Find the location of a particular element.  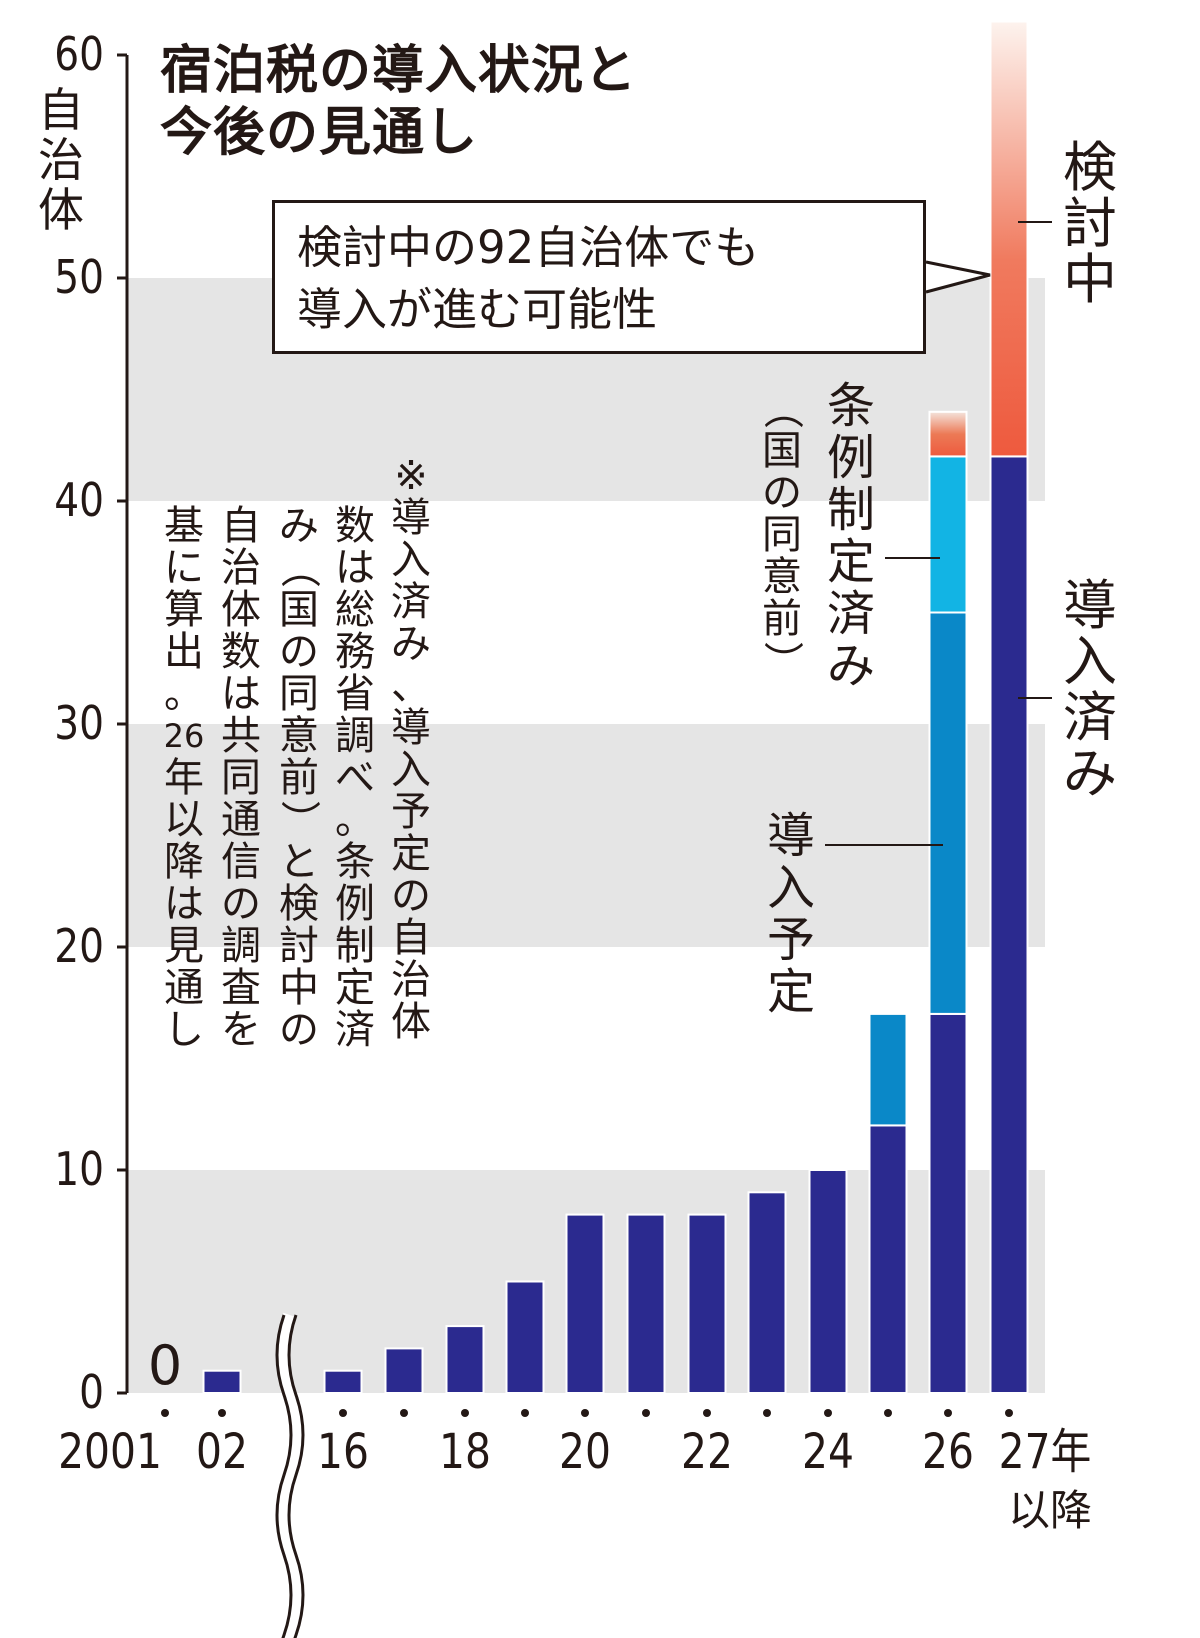

x-tick-label: 2001 is located at coordinates (110, 1452).